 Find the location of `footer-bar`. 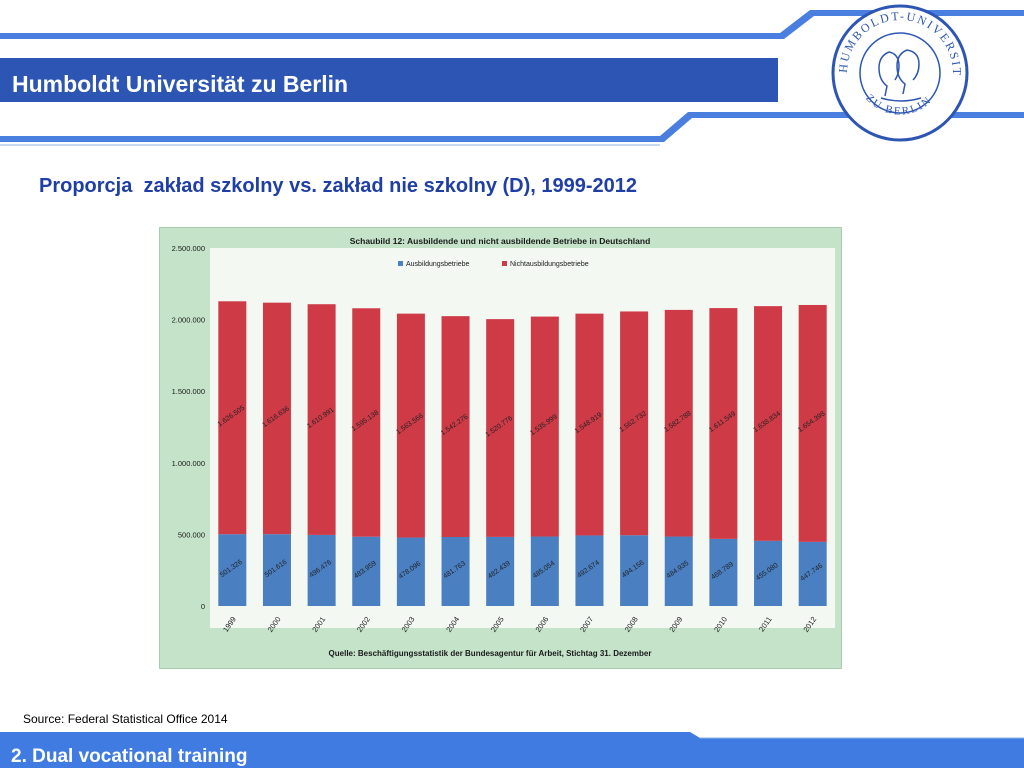

footer-bar is located at coordinates (512, 750).